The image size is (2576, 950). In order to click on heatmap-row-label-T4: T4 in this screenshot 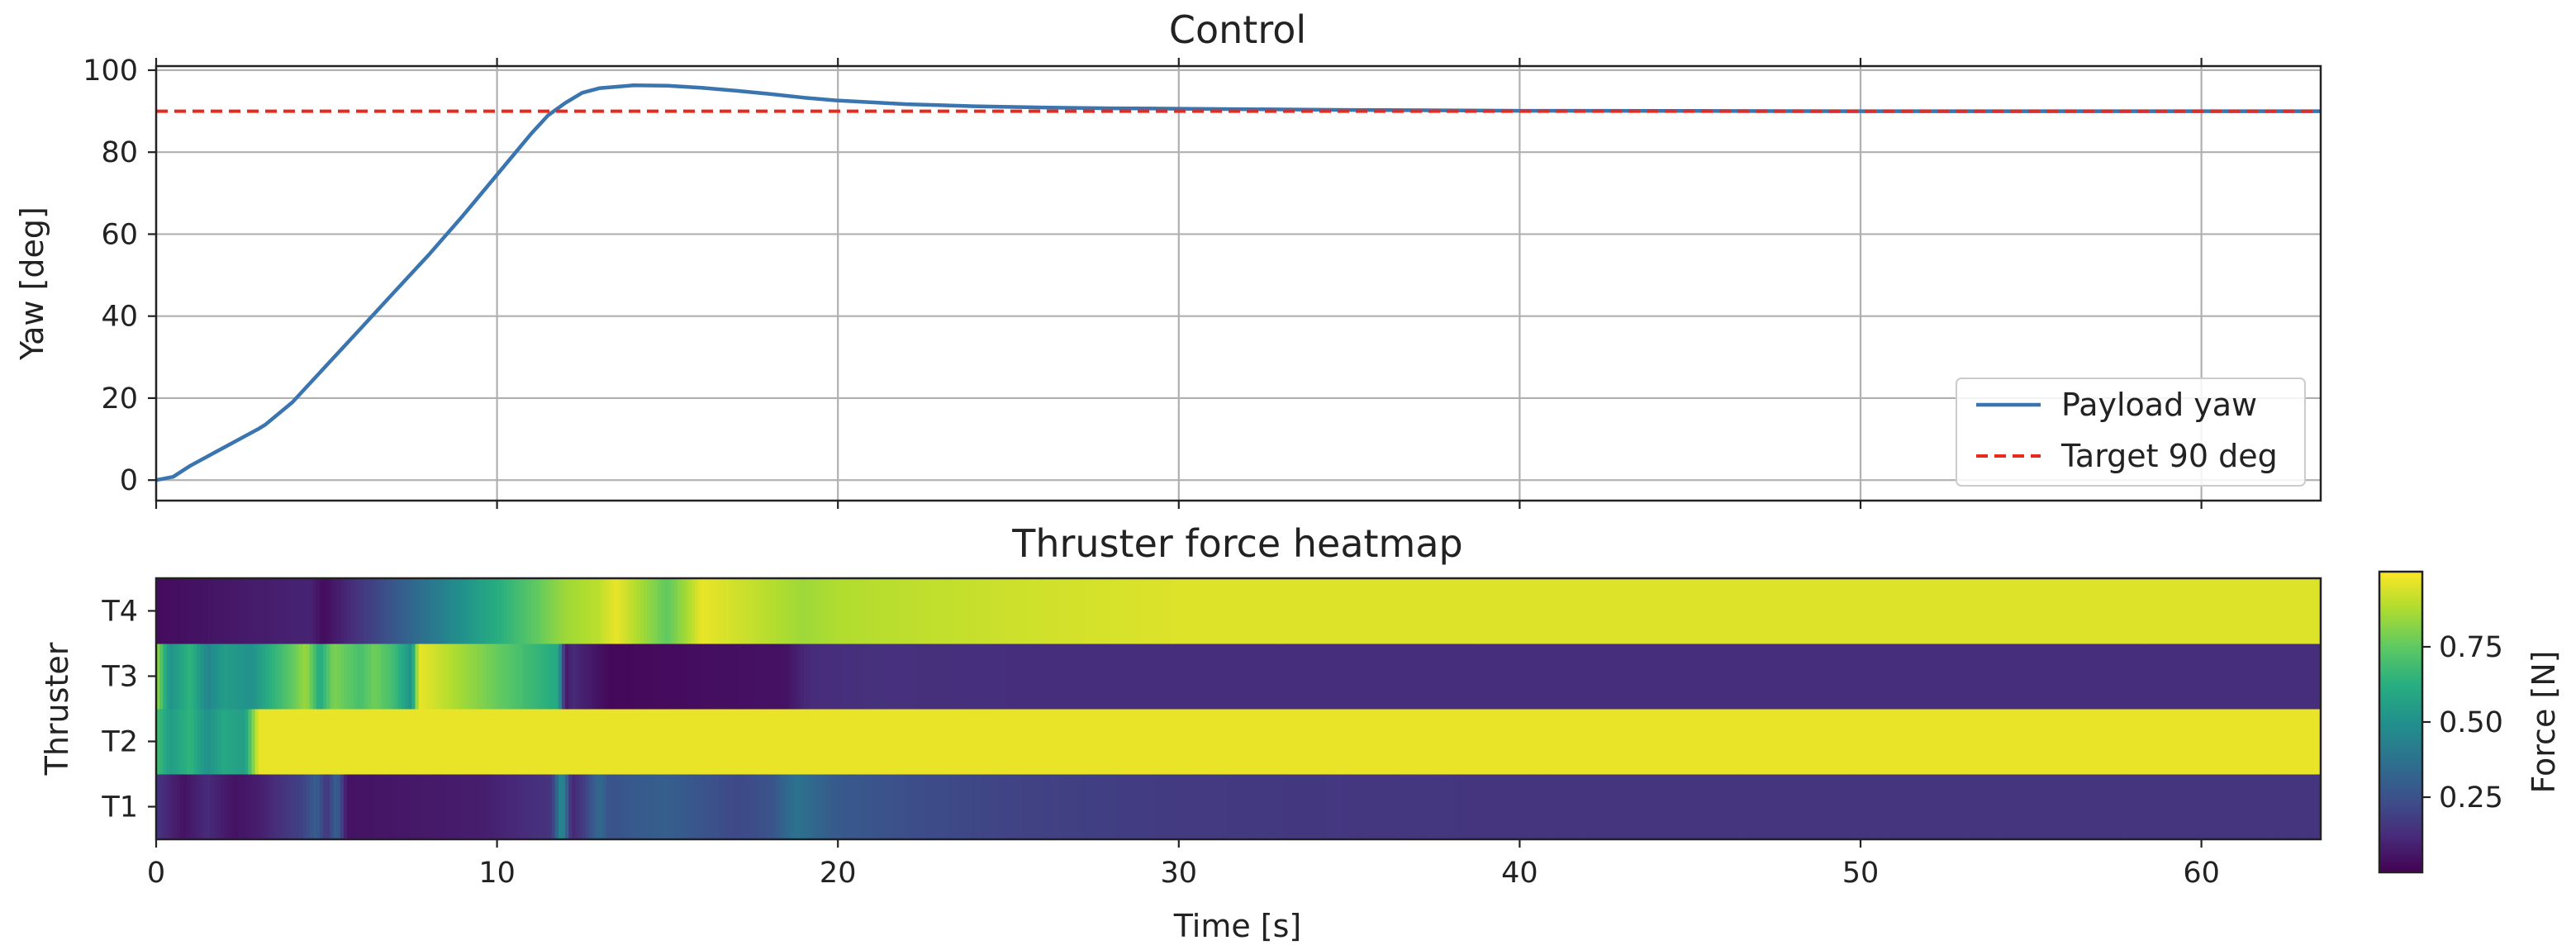, I will do `click(120, 612)`.